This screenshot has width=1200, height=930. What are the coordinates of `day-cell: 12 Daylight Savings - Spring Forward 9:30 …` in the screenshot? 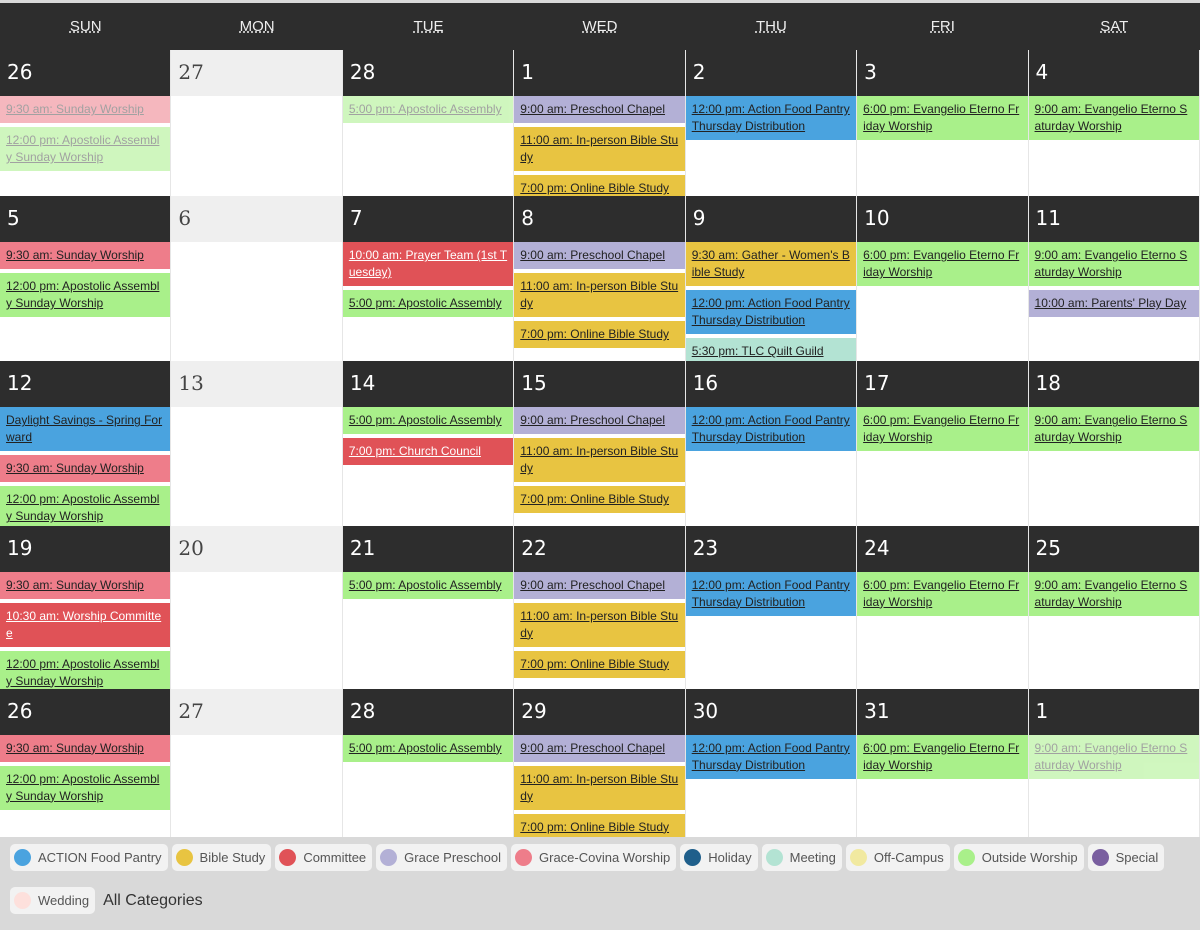 It's located at (86, 443).